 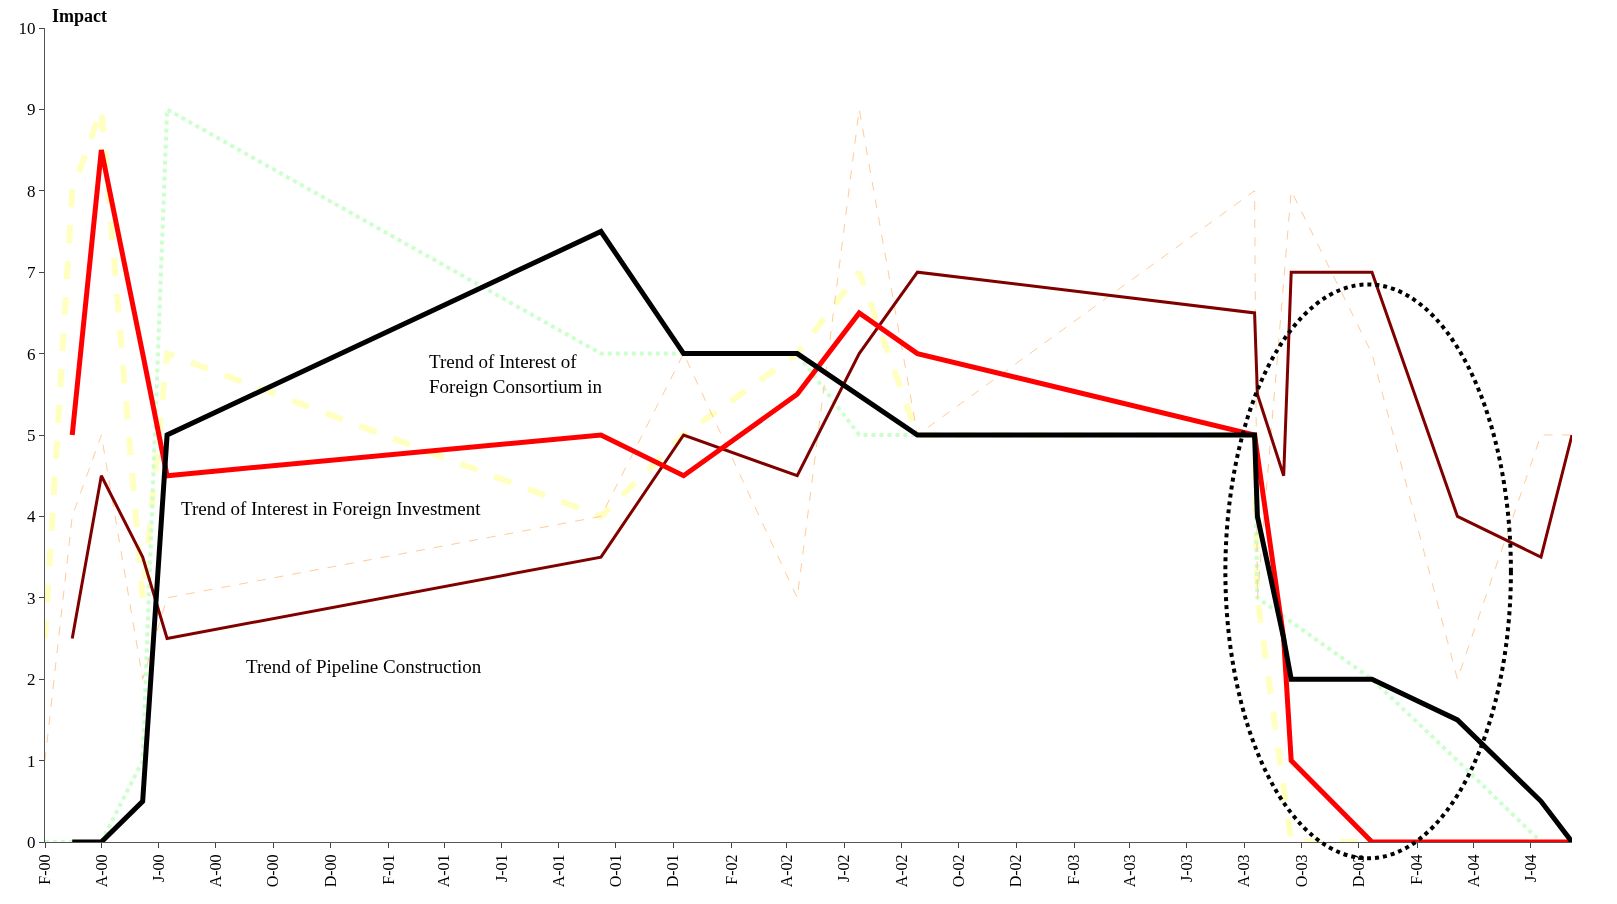 I want to click on y-tick-label: 5, so click(x=31, y=435).